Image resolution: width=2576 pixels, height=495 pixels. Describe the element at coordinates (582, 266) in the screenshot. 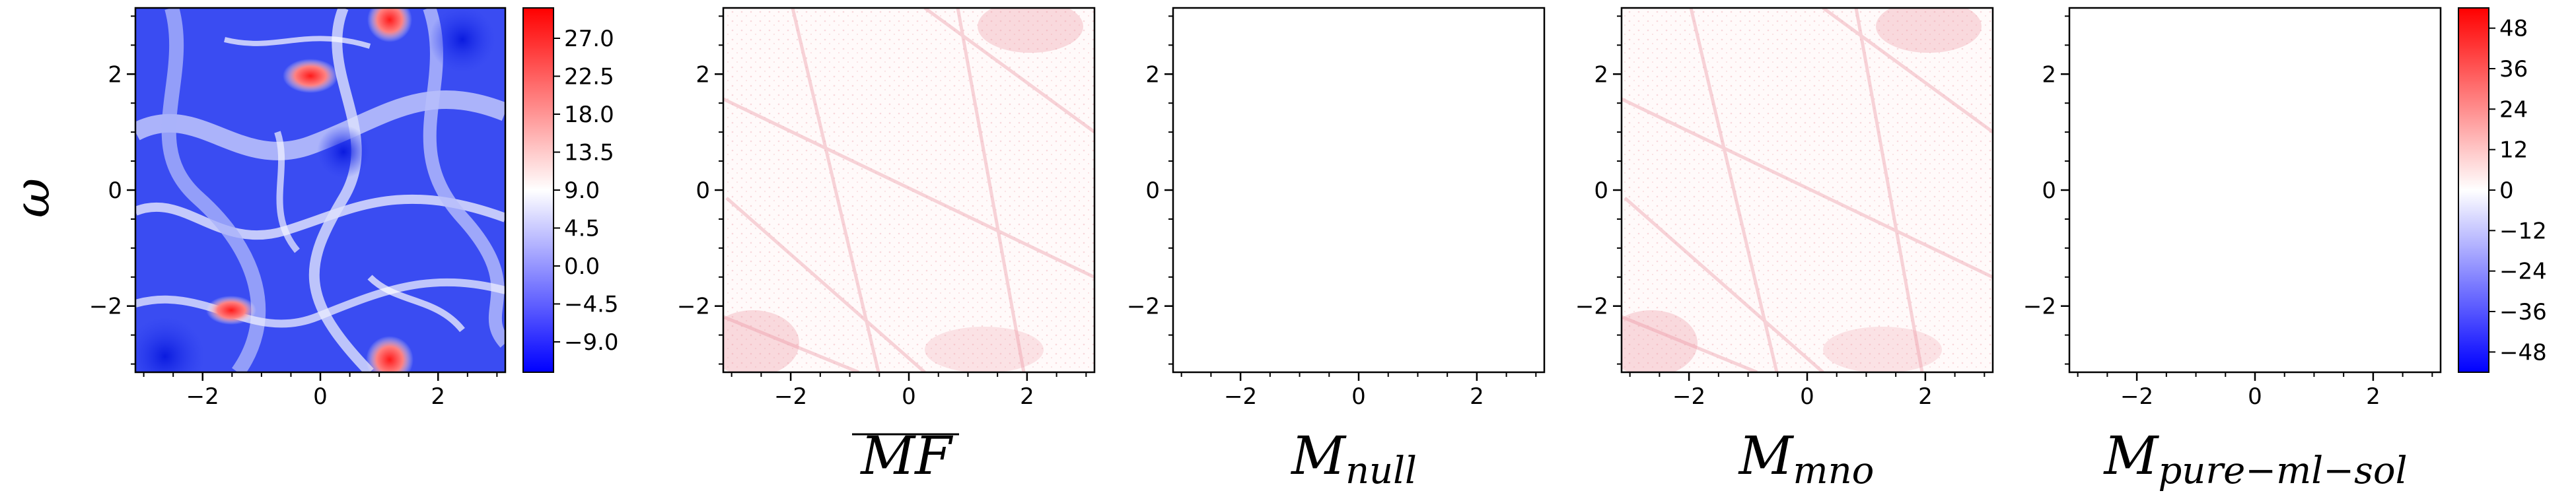

I see `colorbar-tick-label: 0.0` at that location.